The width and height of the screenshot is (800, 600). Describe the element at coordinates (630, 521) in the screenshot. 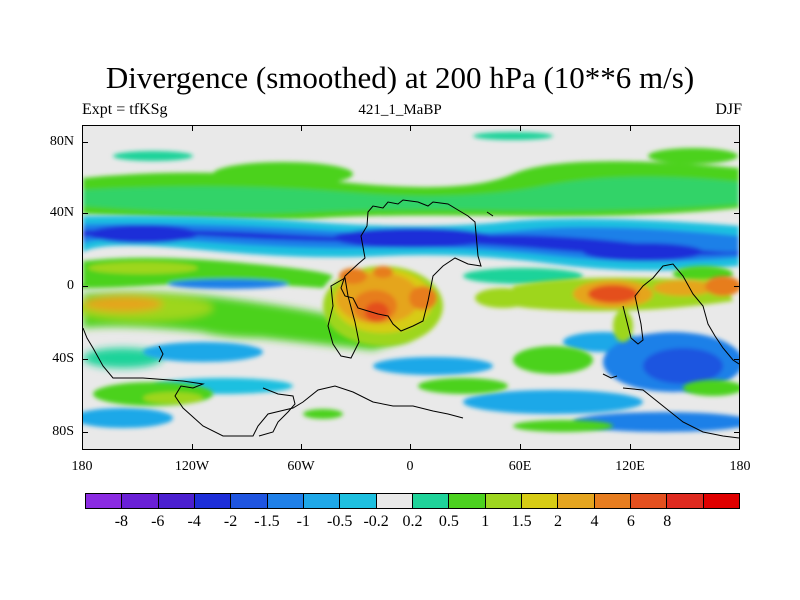

I see `colorbar-label: 6` at that location.